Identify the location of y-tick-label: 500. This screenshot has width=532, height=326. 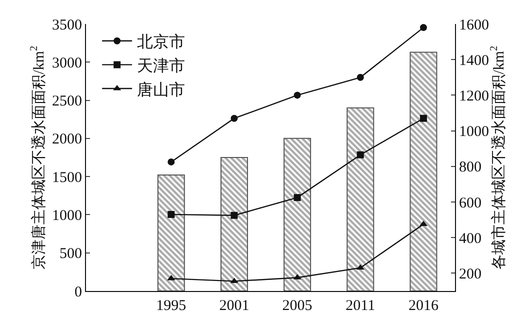
(71, 254).